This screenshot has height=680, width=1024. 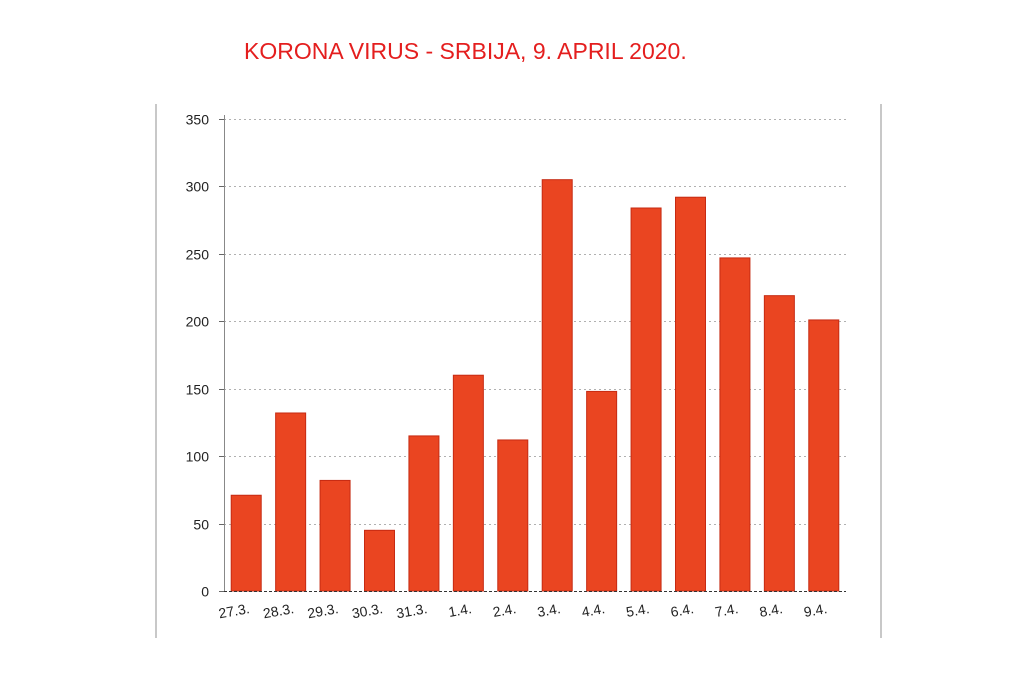 I want to click on y-tick-label: 300, so click(x=198, y=187).